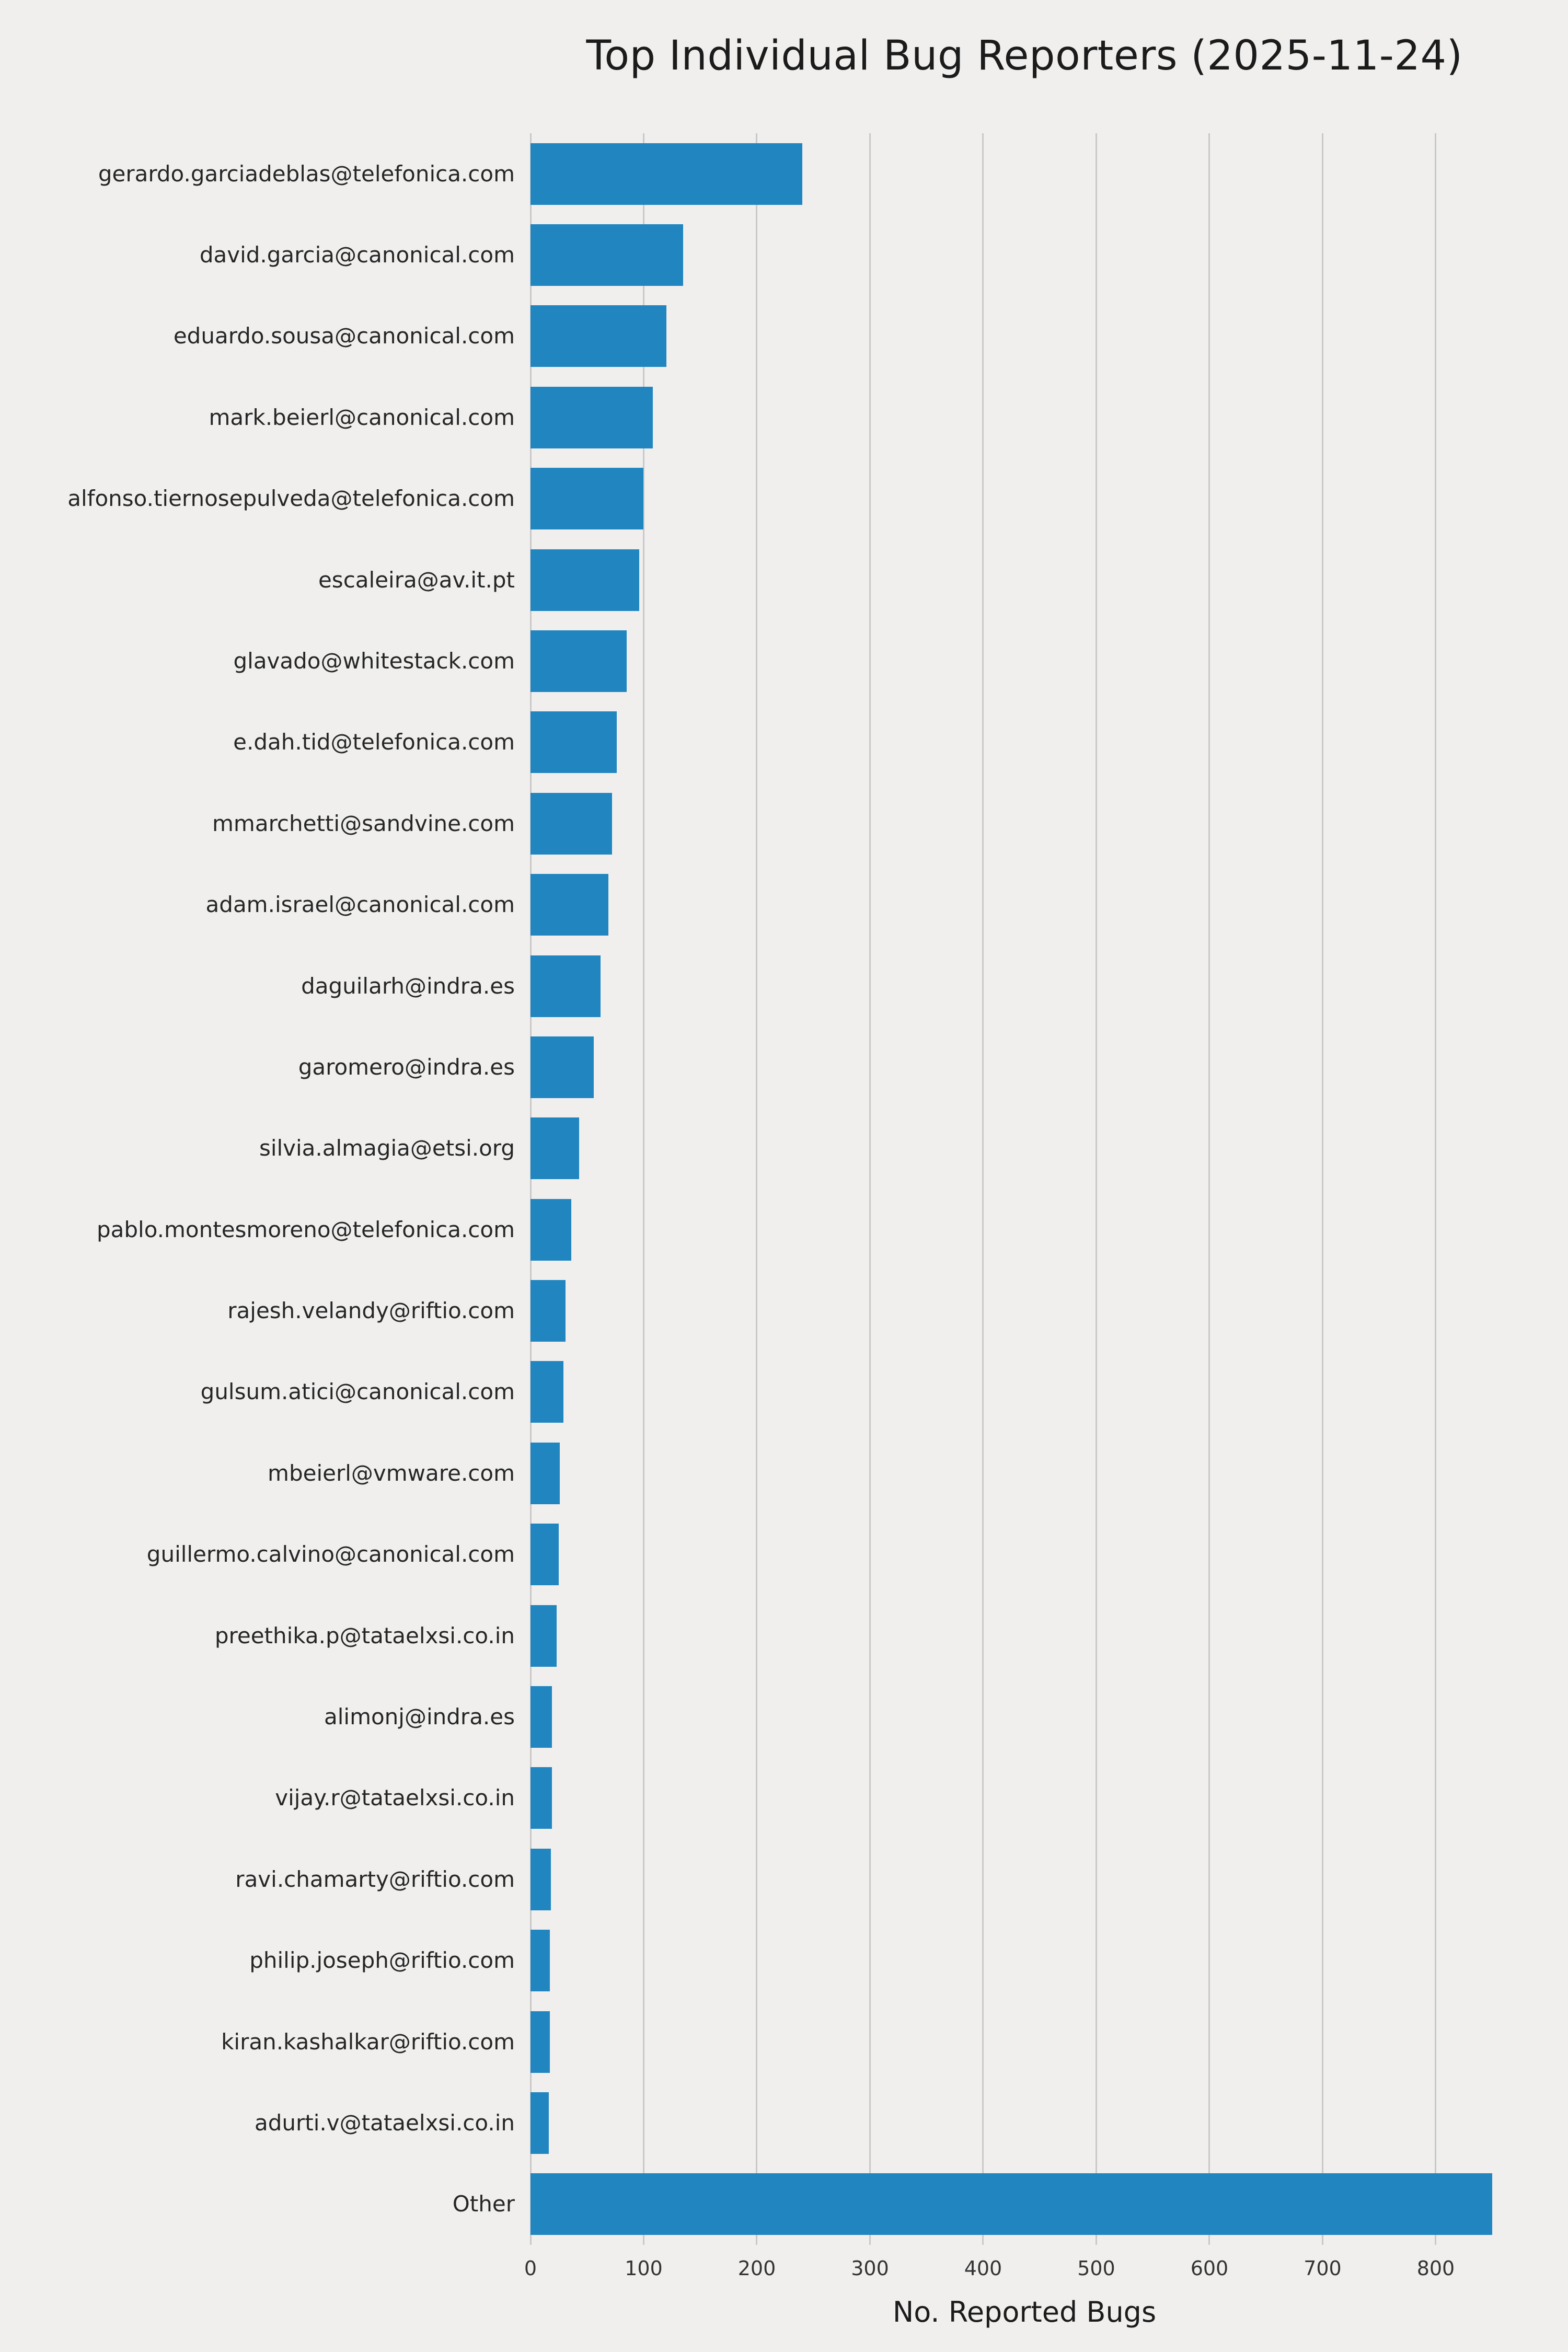  I want to click on x-tick-label: 100, so click(644, 2268).